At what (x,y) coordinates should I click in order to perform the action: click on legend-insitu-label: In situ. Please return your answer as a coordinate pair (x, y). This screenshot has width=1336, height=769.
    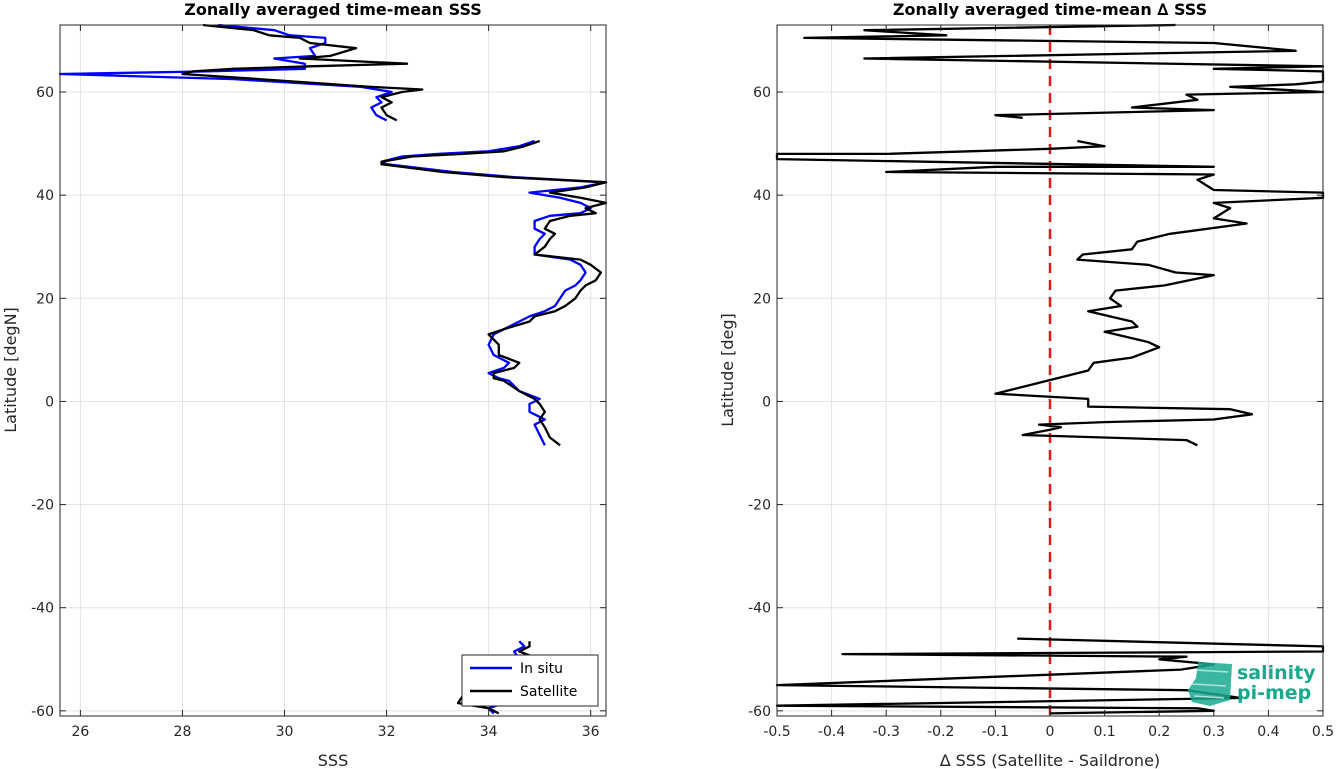
    Looking at the image, I should click on (541, 669).